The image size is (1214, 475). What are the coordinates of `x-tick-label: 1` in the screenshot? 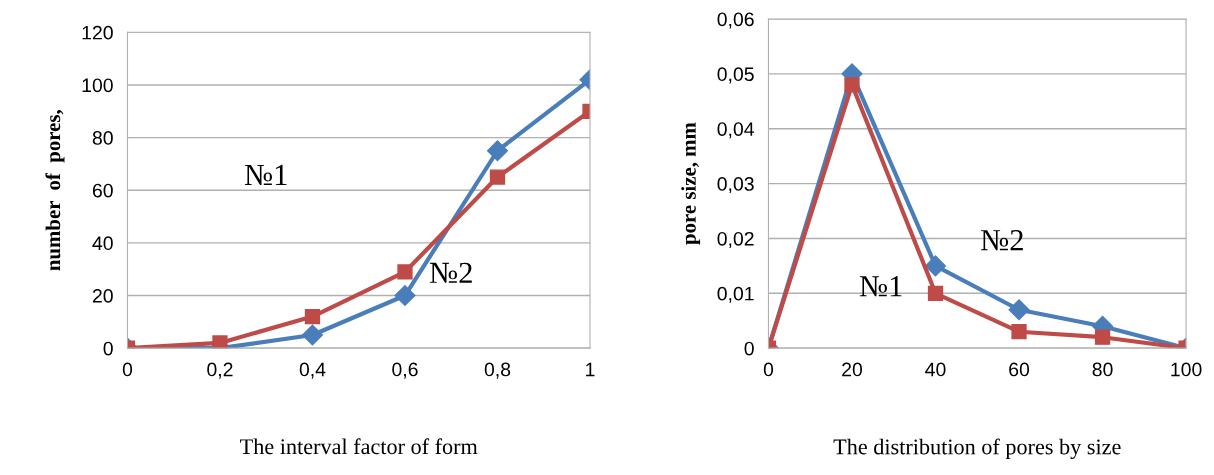 It's located at (590, 369).